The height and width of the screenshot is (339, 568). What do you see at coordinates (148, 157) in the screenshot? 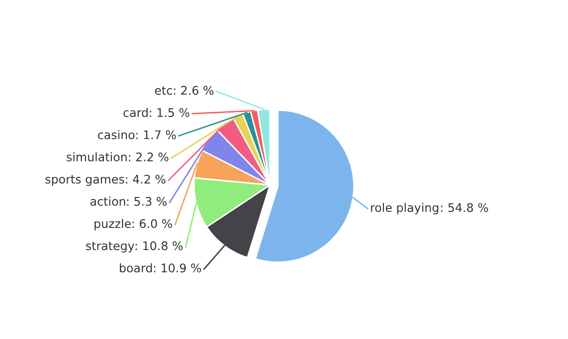
I see `data-label: : 2.2 %` at bounding box center [148, 157].